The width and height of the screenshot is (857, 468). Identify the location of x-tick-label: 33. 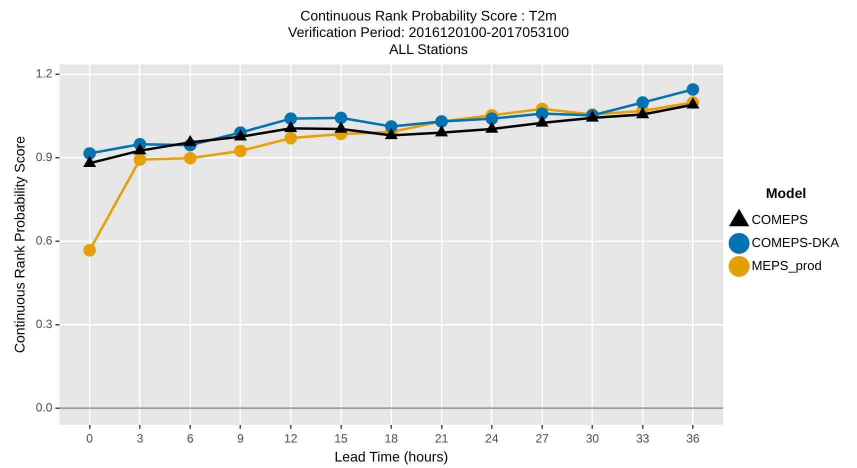
(643, 438).